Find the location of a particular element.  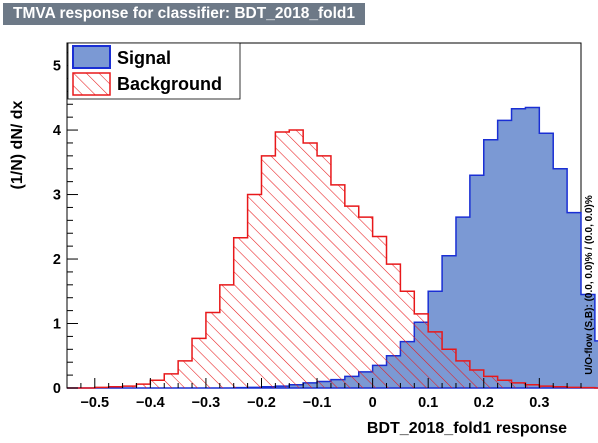

x-tick-label: 0.2 is located at coordinates (484, 403).